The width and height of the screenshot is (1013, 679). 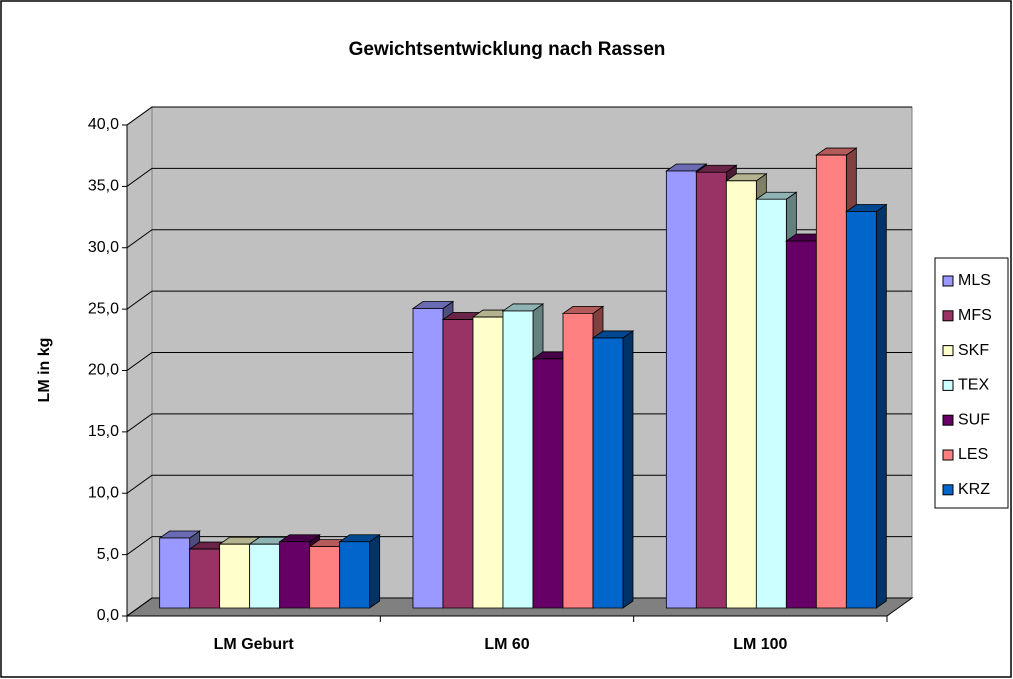 I want to click on y-tick-label: 0,0, so click(x=108, y=615).